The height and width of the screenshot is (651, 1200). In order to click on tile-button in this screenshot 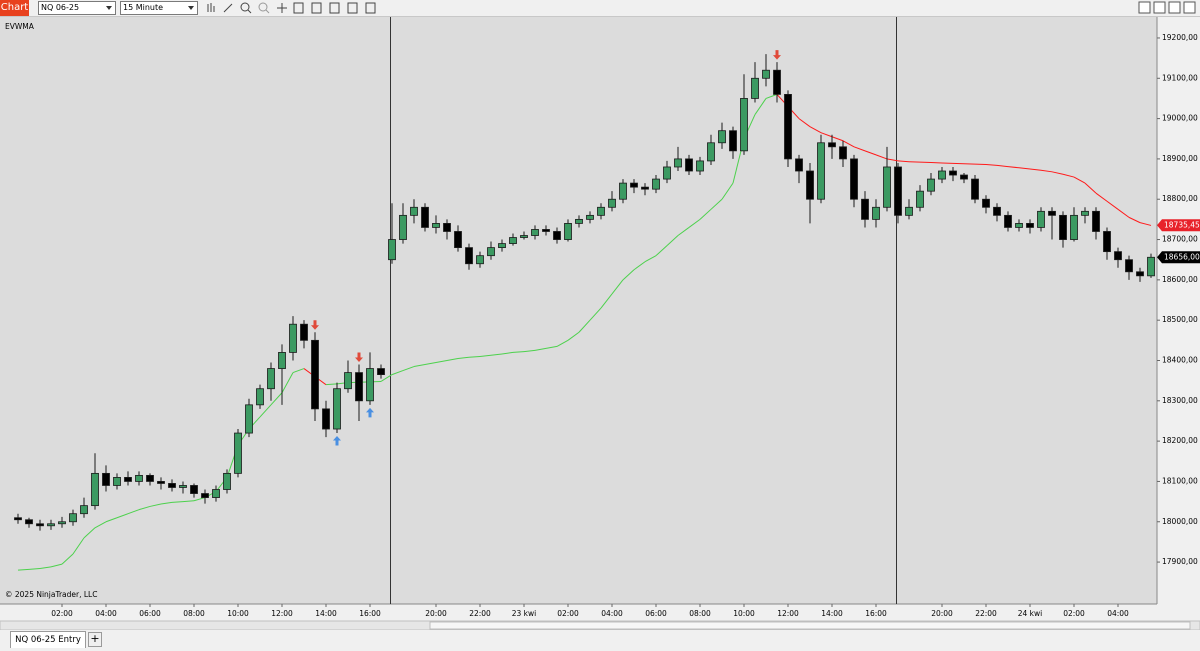, I will do `click(1144, 7)`.